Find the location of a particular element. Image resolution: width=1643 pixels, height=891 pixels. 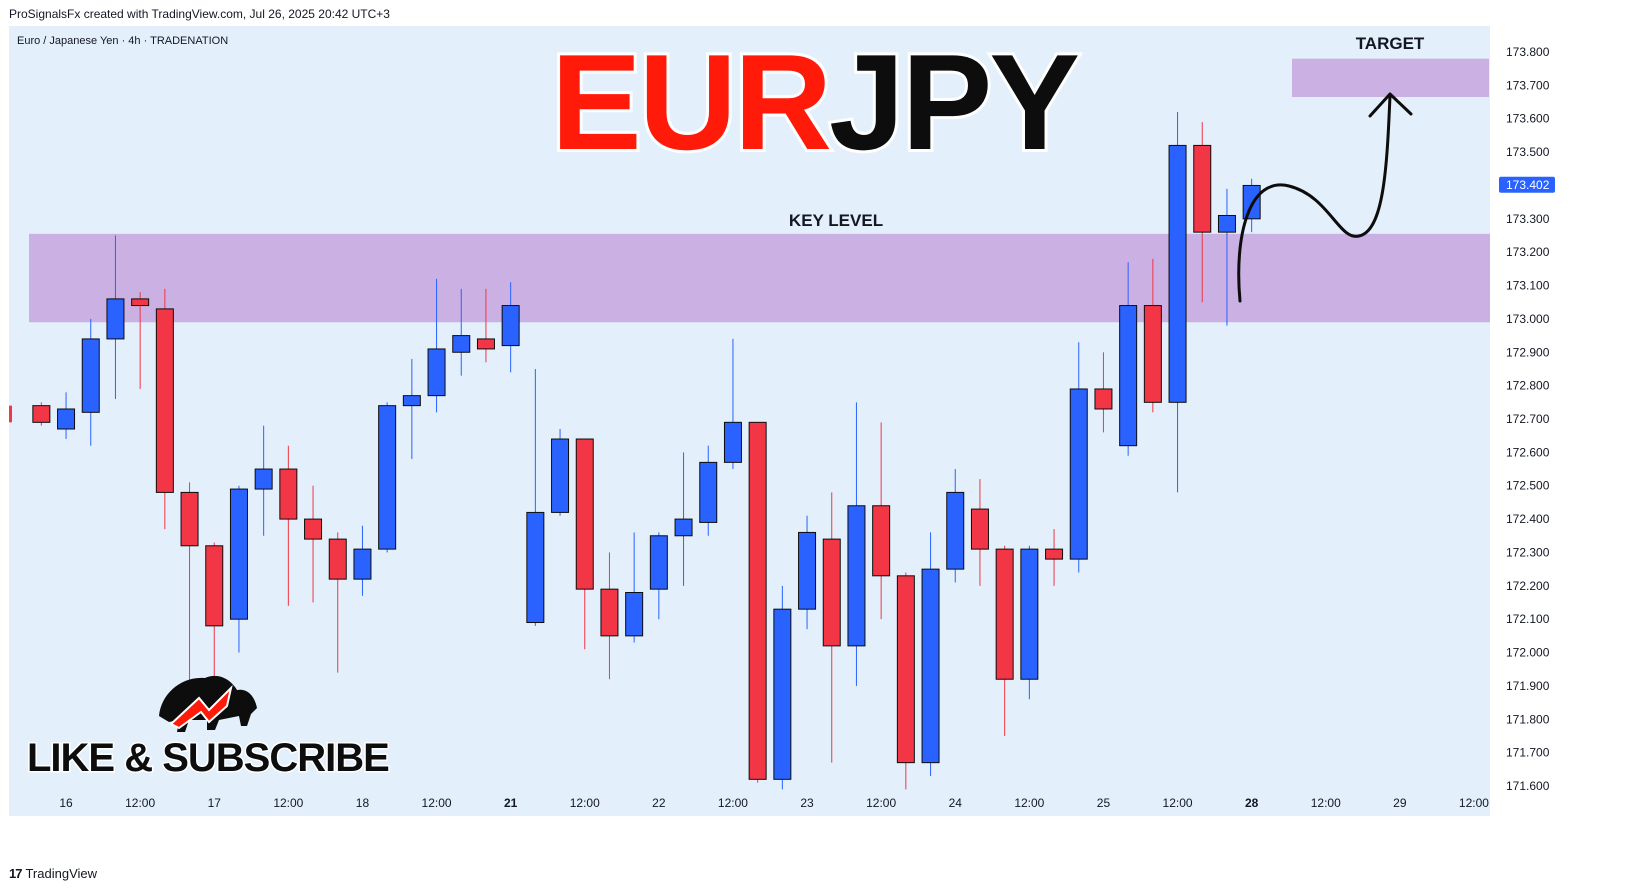

target-zone is located at coordinates (1390, 78).